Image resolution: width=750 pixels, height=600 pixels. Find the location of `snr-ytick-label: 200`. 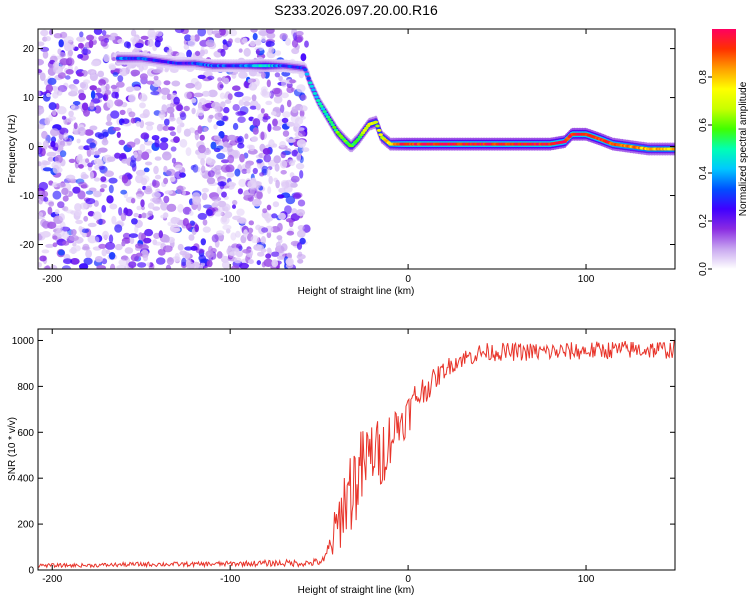

snr-ytick-label: 200 is located at coordinates (25, 525).